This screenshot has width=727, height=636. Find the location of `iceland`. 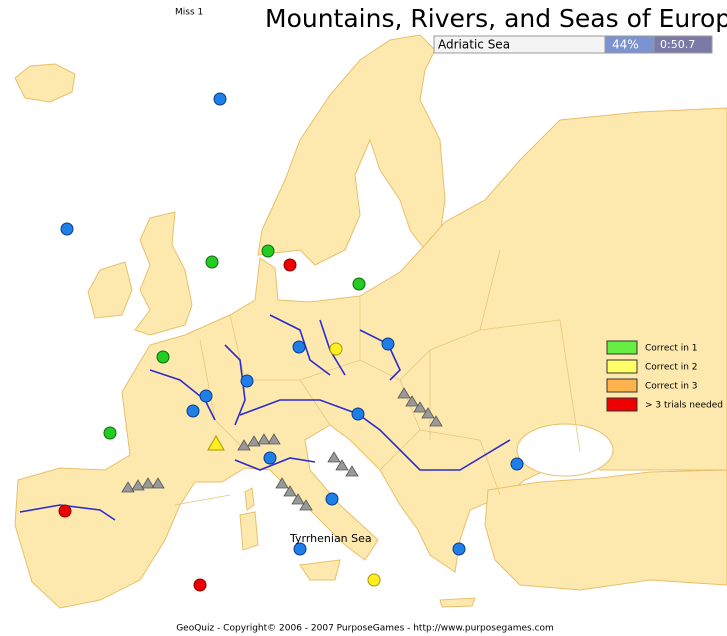

iceland is located at coordinates (45, 83).